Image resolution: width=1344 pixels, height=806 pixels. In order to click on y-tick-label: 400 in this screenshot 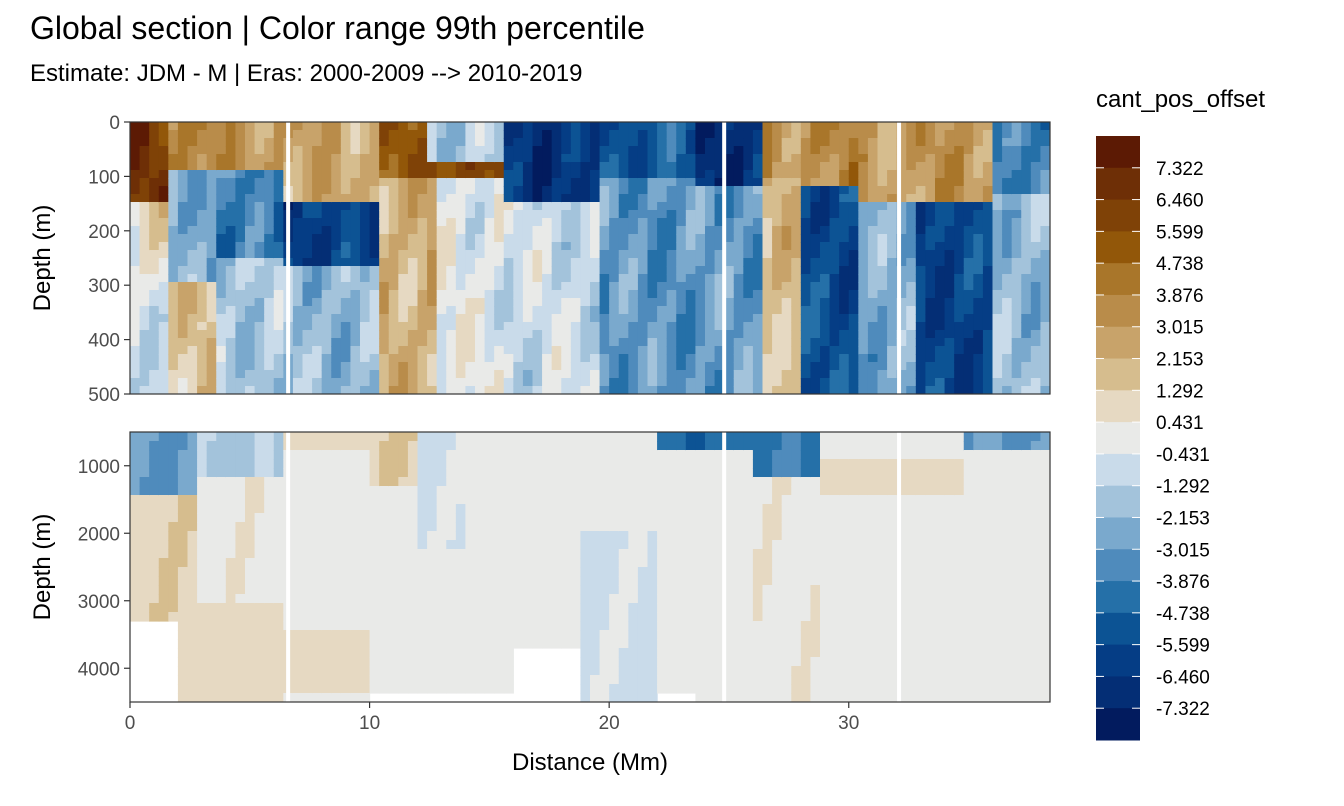, I will do `click(104, 341)`.